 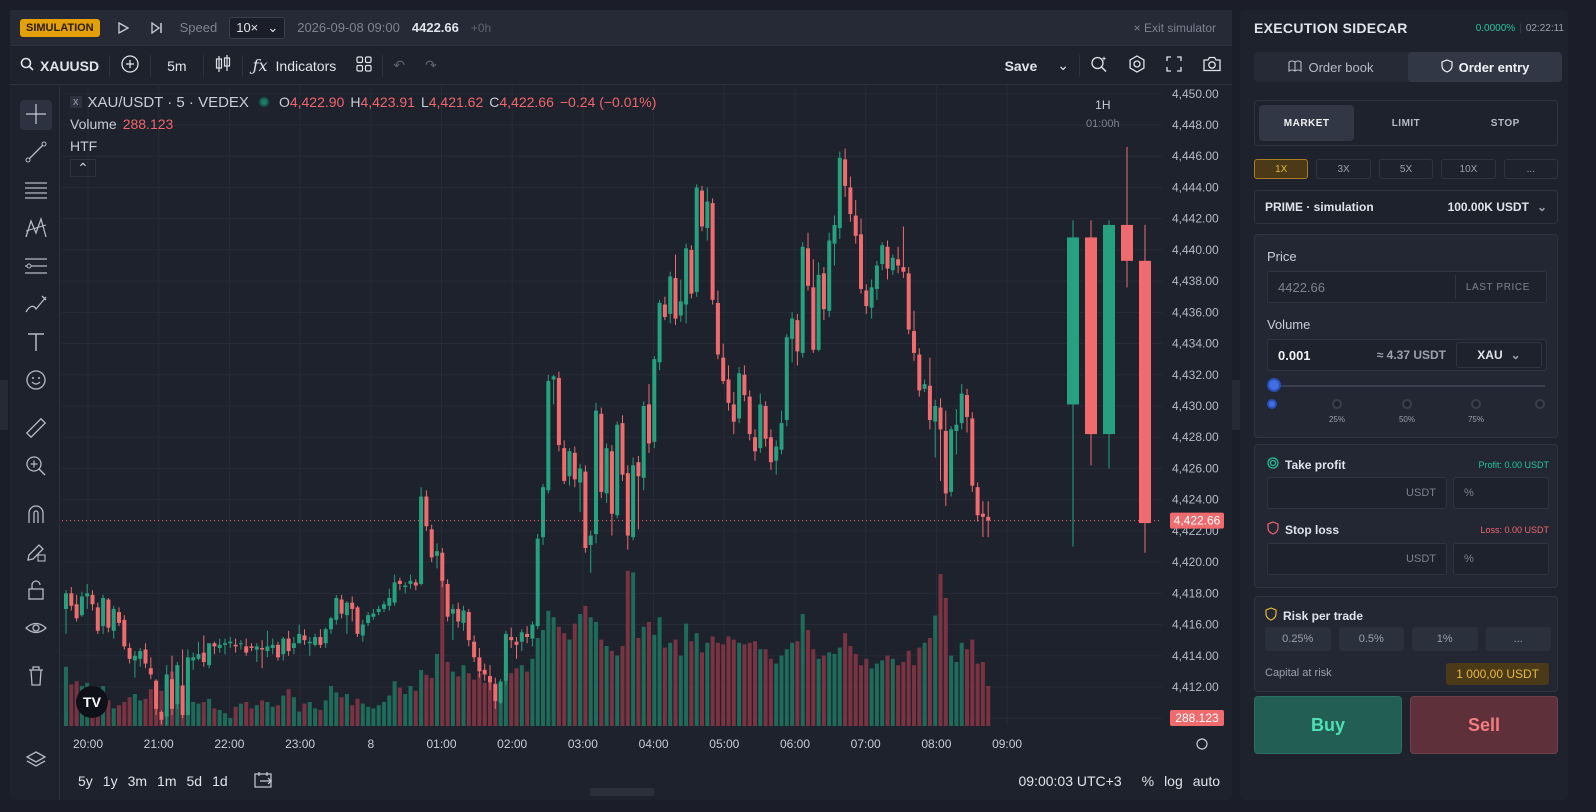 I want to click on order-type-limit: LIMIT, so click(x=1406, y=123).